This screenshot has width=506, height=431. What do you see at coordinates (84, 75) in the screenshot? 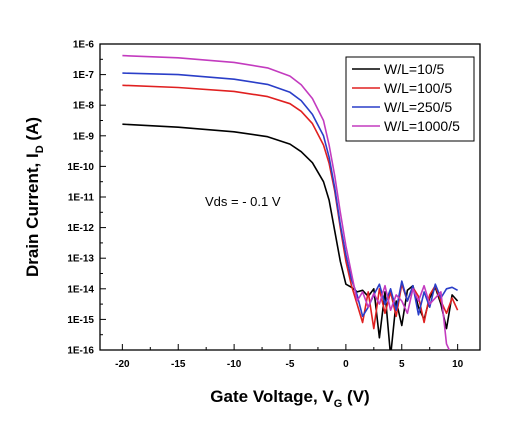
I see `y-tick-label: 1E-7` at bounding box center [84, 75].